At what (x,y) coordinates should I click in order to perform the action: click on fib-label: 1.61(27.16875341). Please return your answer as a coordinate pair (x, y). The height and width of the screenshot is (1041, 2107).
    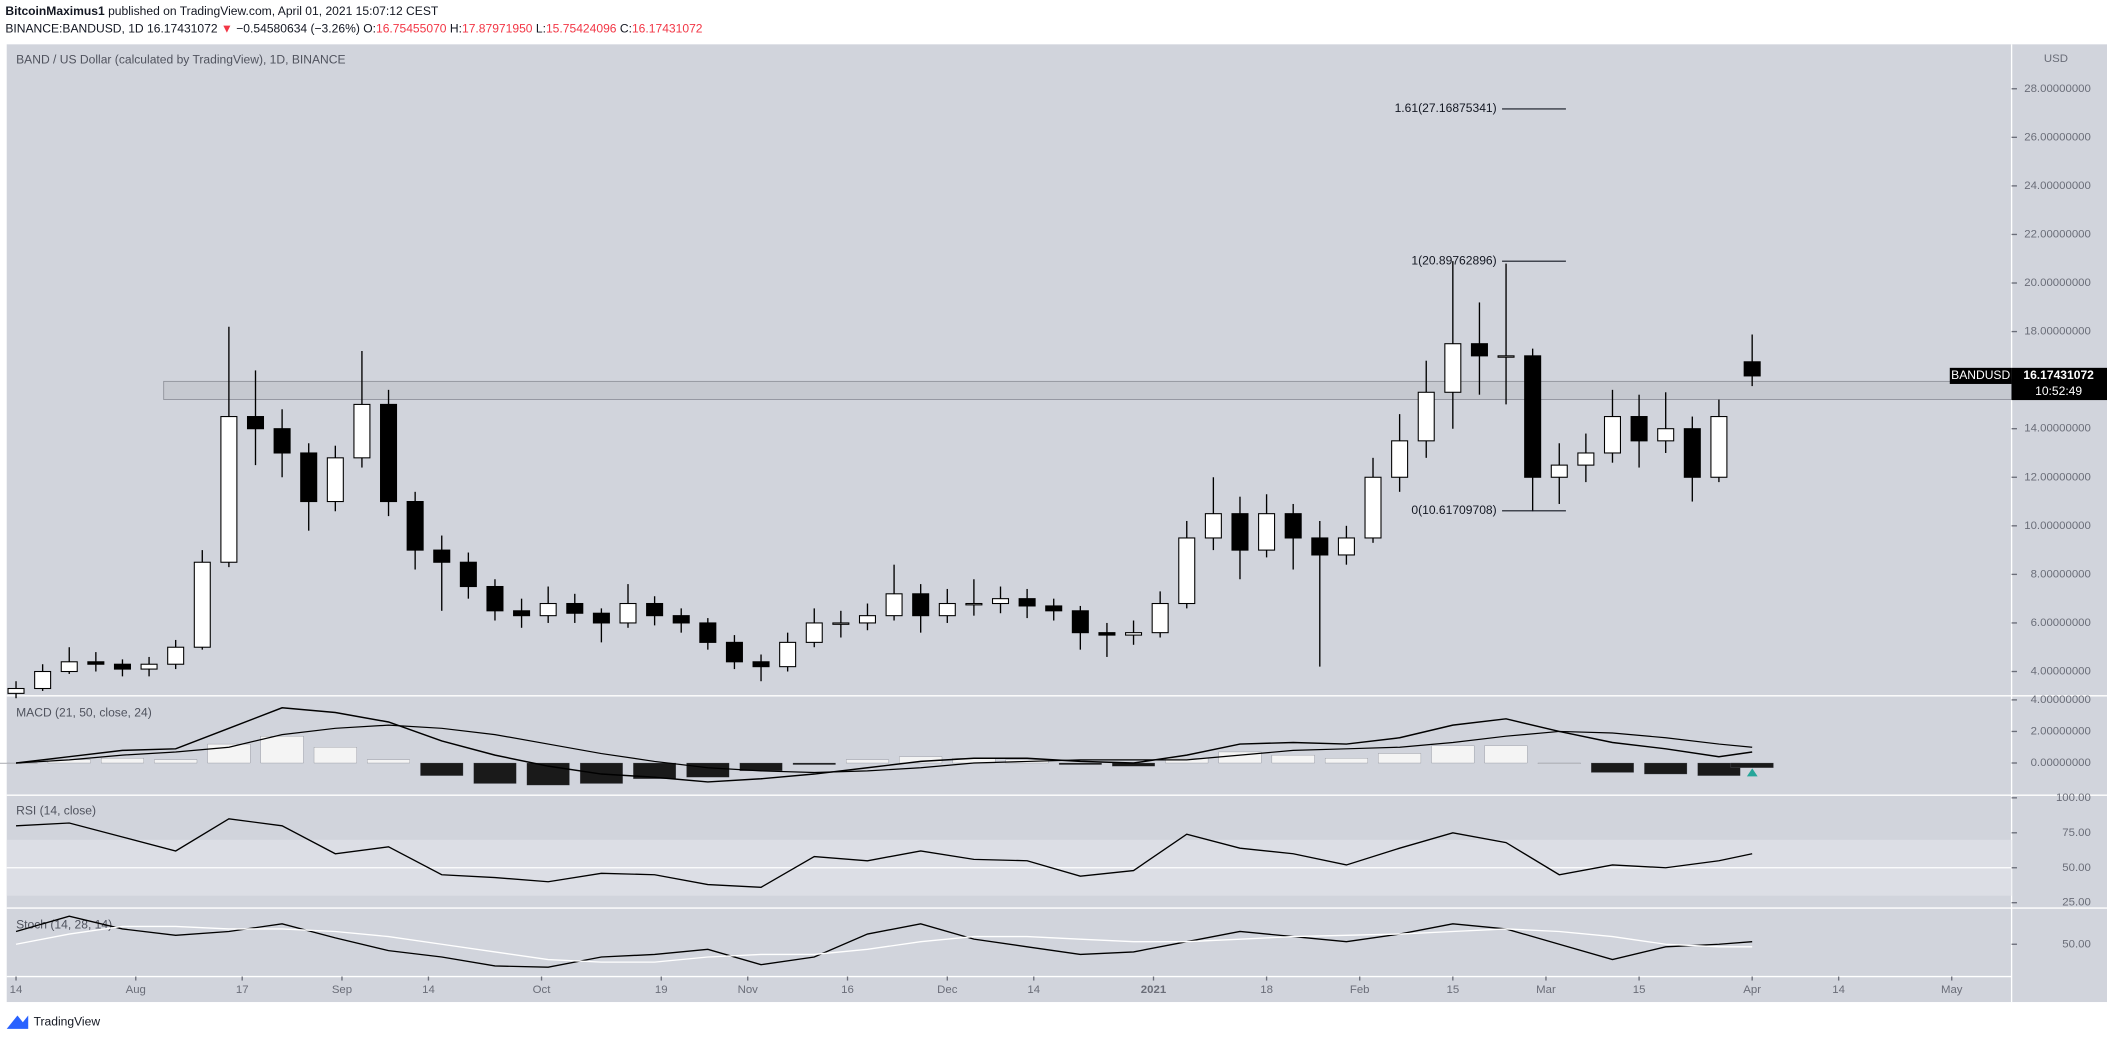
    Looking at the image, I should click on (1446, 108).